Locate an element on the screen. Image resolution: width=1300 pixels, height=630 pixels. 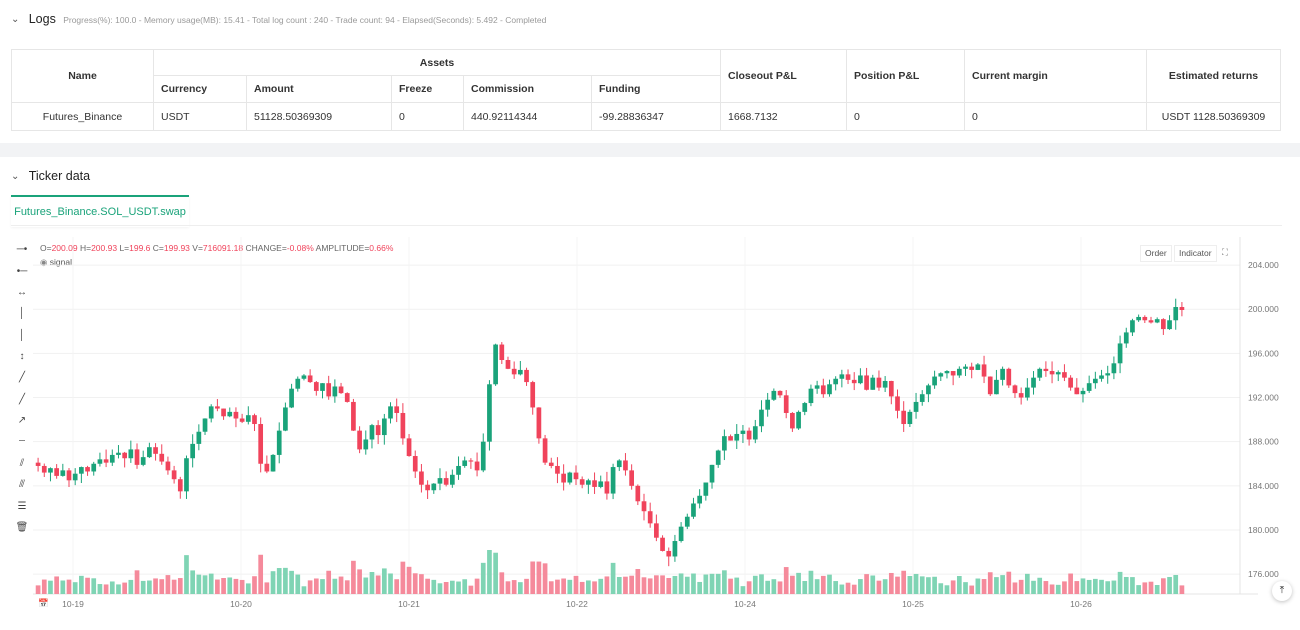
parallel-channel-icon: ⫽ is located at coordinates (22, 463).